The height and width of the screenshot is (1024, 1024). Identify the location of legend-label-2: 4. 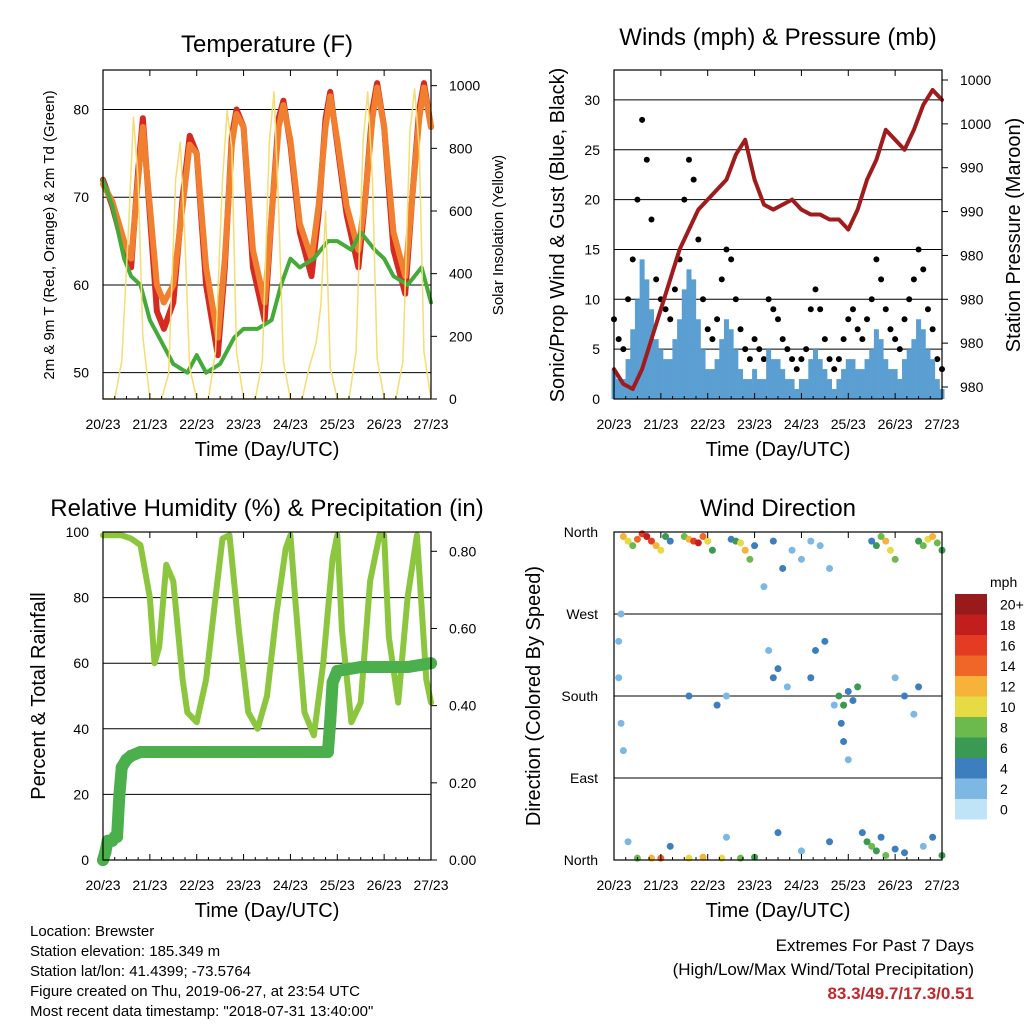
(1004, 768).